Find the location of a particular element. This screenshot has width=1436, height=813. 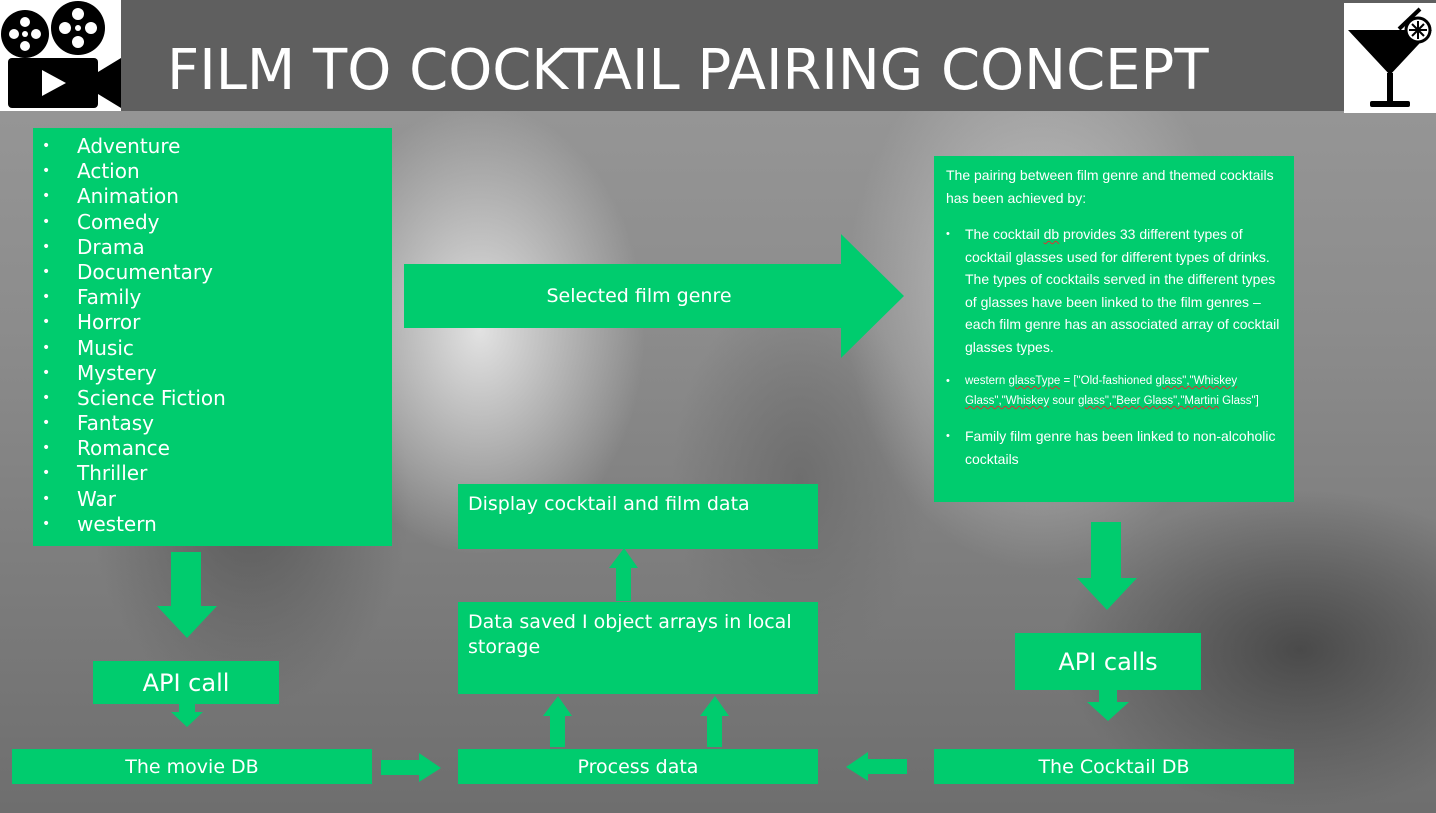

bullet-text: The cocktail is located at coordinates (1004, 234).